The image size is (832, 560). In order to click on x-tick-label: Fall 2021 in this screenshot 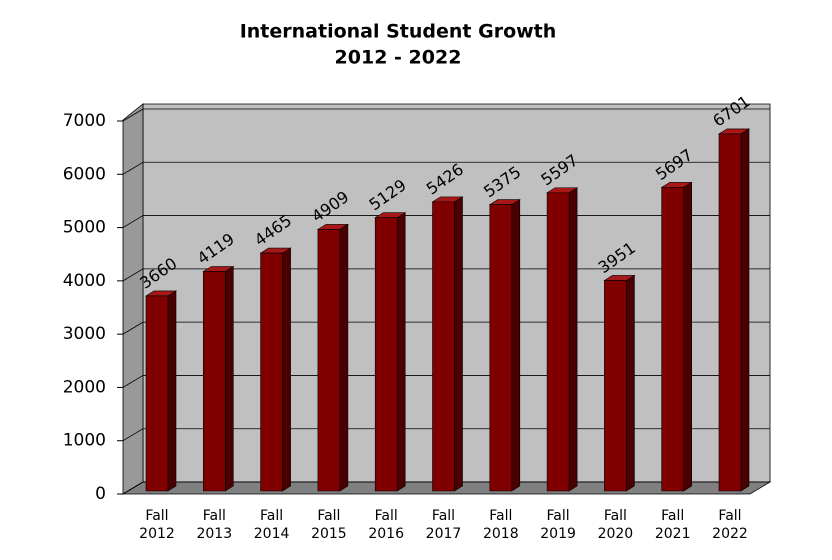, I will do `click(672, 525)`.